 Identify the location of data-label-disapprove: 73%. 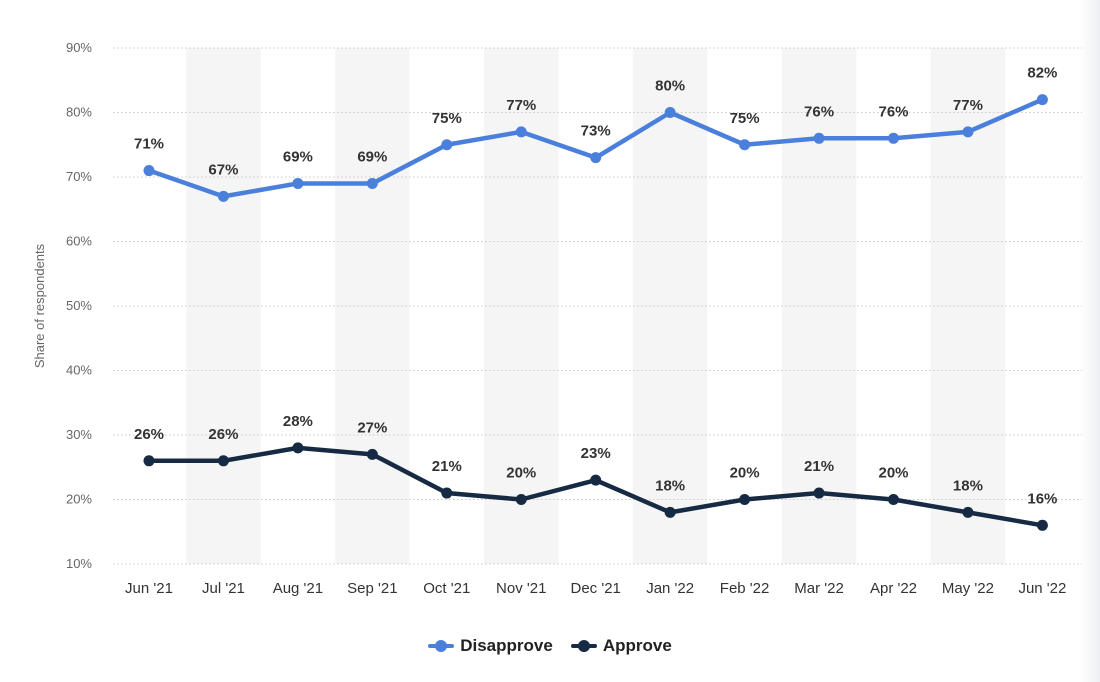
(596, 131).